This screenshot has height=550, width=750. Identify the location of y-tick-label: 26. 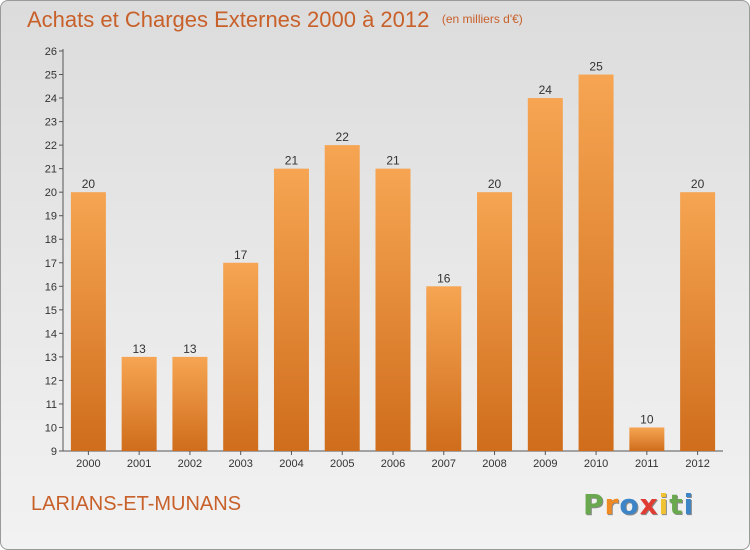
(51, 52).